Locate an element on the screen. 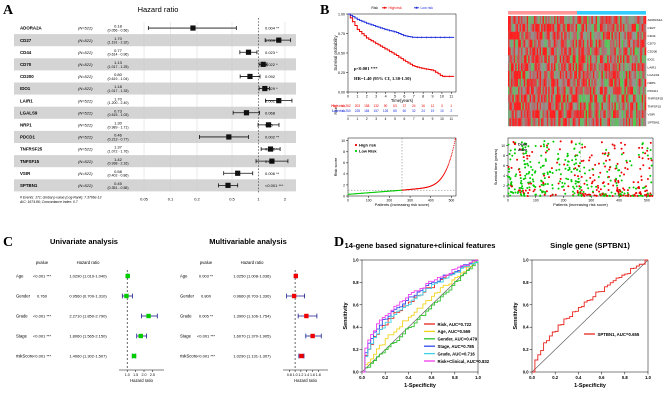  panel-a-title: Hazard ratio is located at coordinates (158, 9).